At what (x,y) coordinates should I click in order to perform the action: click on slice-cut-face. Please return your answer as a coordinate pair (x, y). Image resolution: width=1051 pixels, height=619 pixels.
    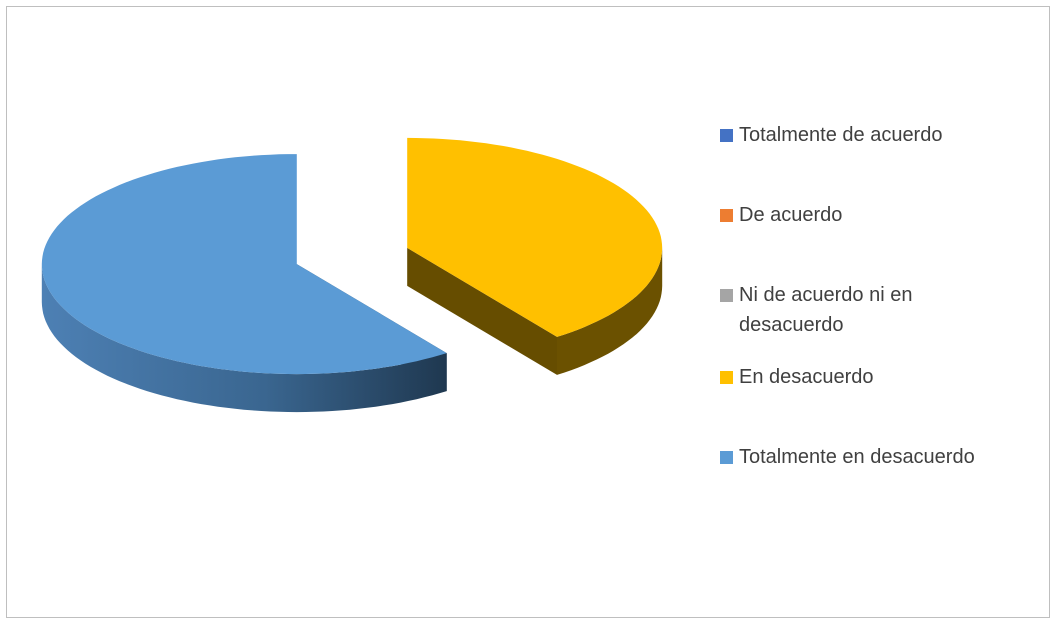
    Looking at the image, I should click on (482, 311).